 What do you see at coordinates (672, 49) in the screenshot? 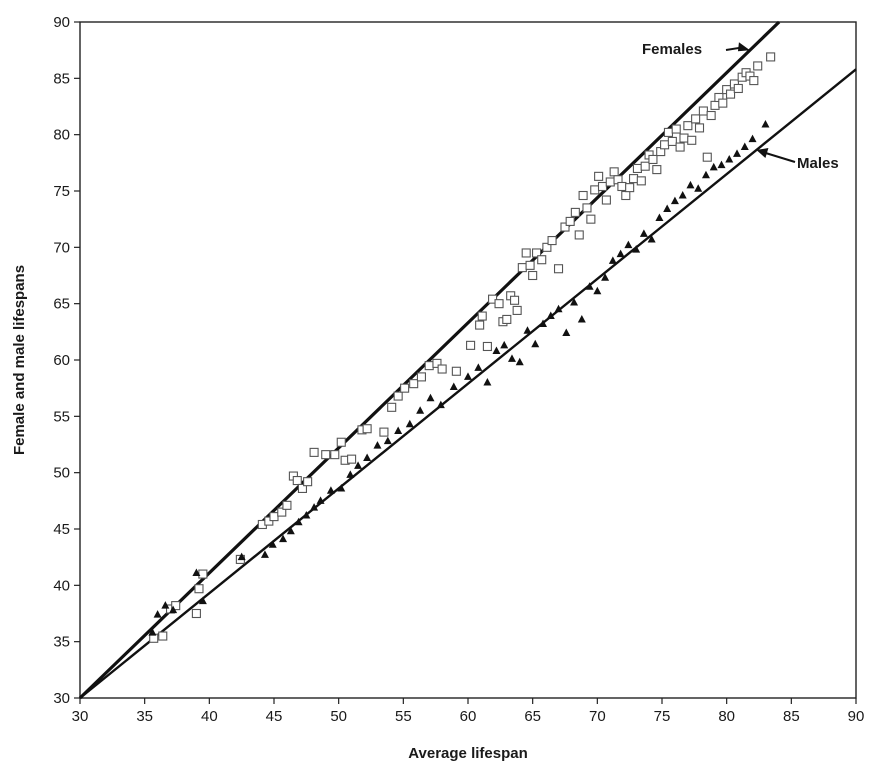
I see `females-label: Females` at bounding box center [672, 49].